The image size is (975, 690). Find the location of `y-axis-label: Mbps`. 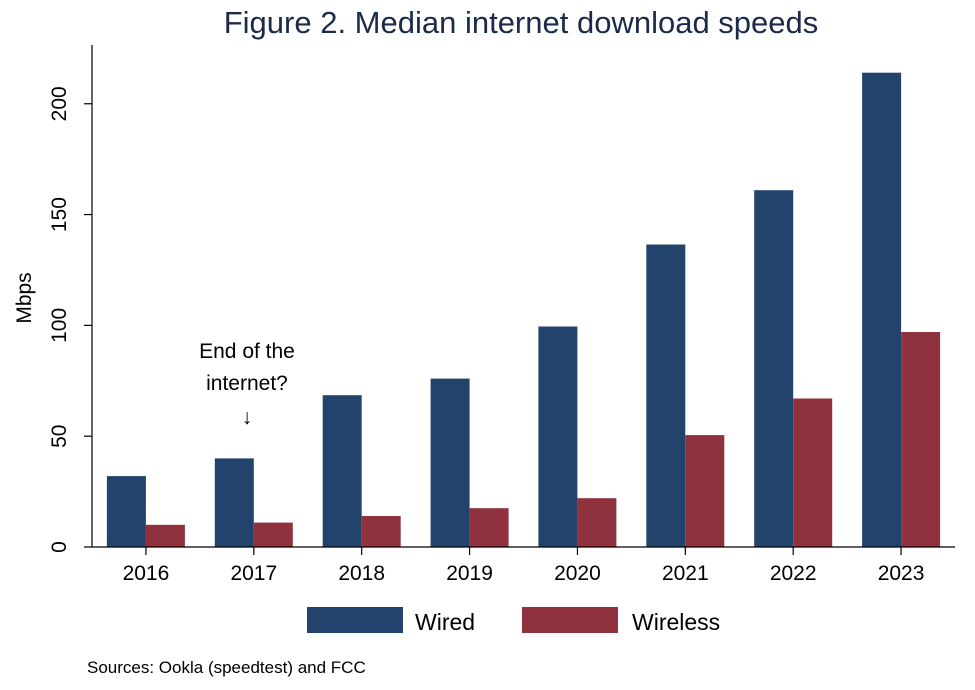

y-axis-label: Mbps is located at coordinates (24, 297).